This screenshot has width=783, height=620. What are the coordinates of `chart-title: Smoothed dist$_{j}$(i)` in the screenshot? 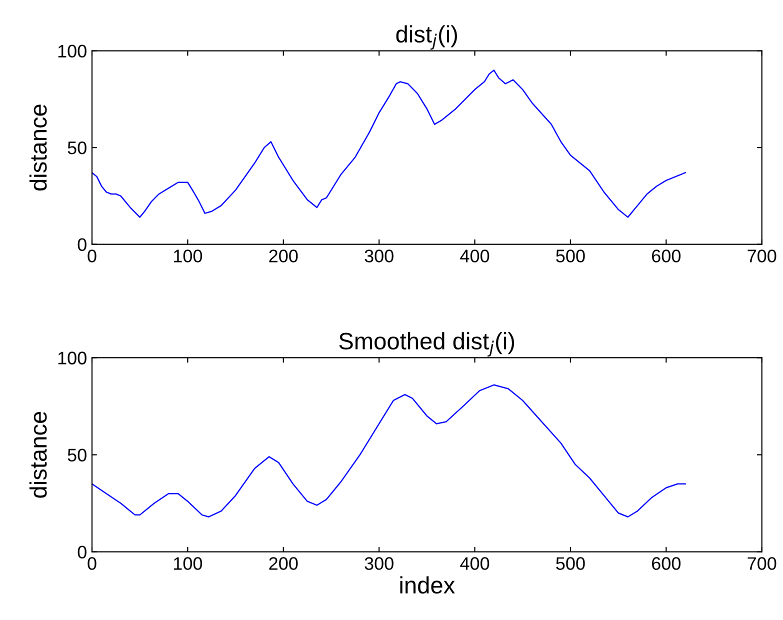 It's located at (426, 344).